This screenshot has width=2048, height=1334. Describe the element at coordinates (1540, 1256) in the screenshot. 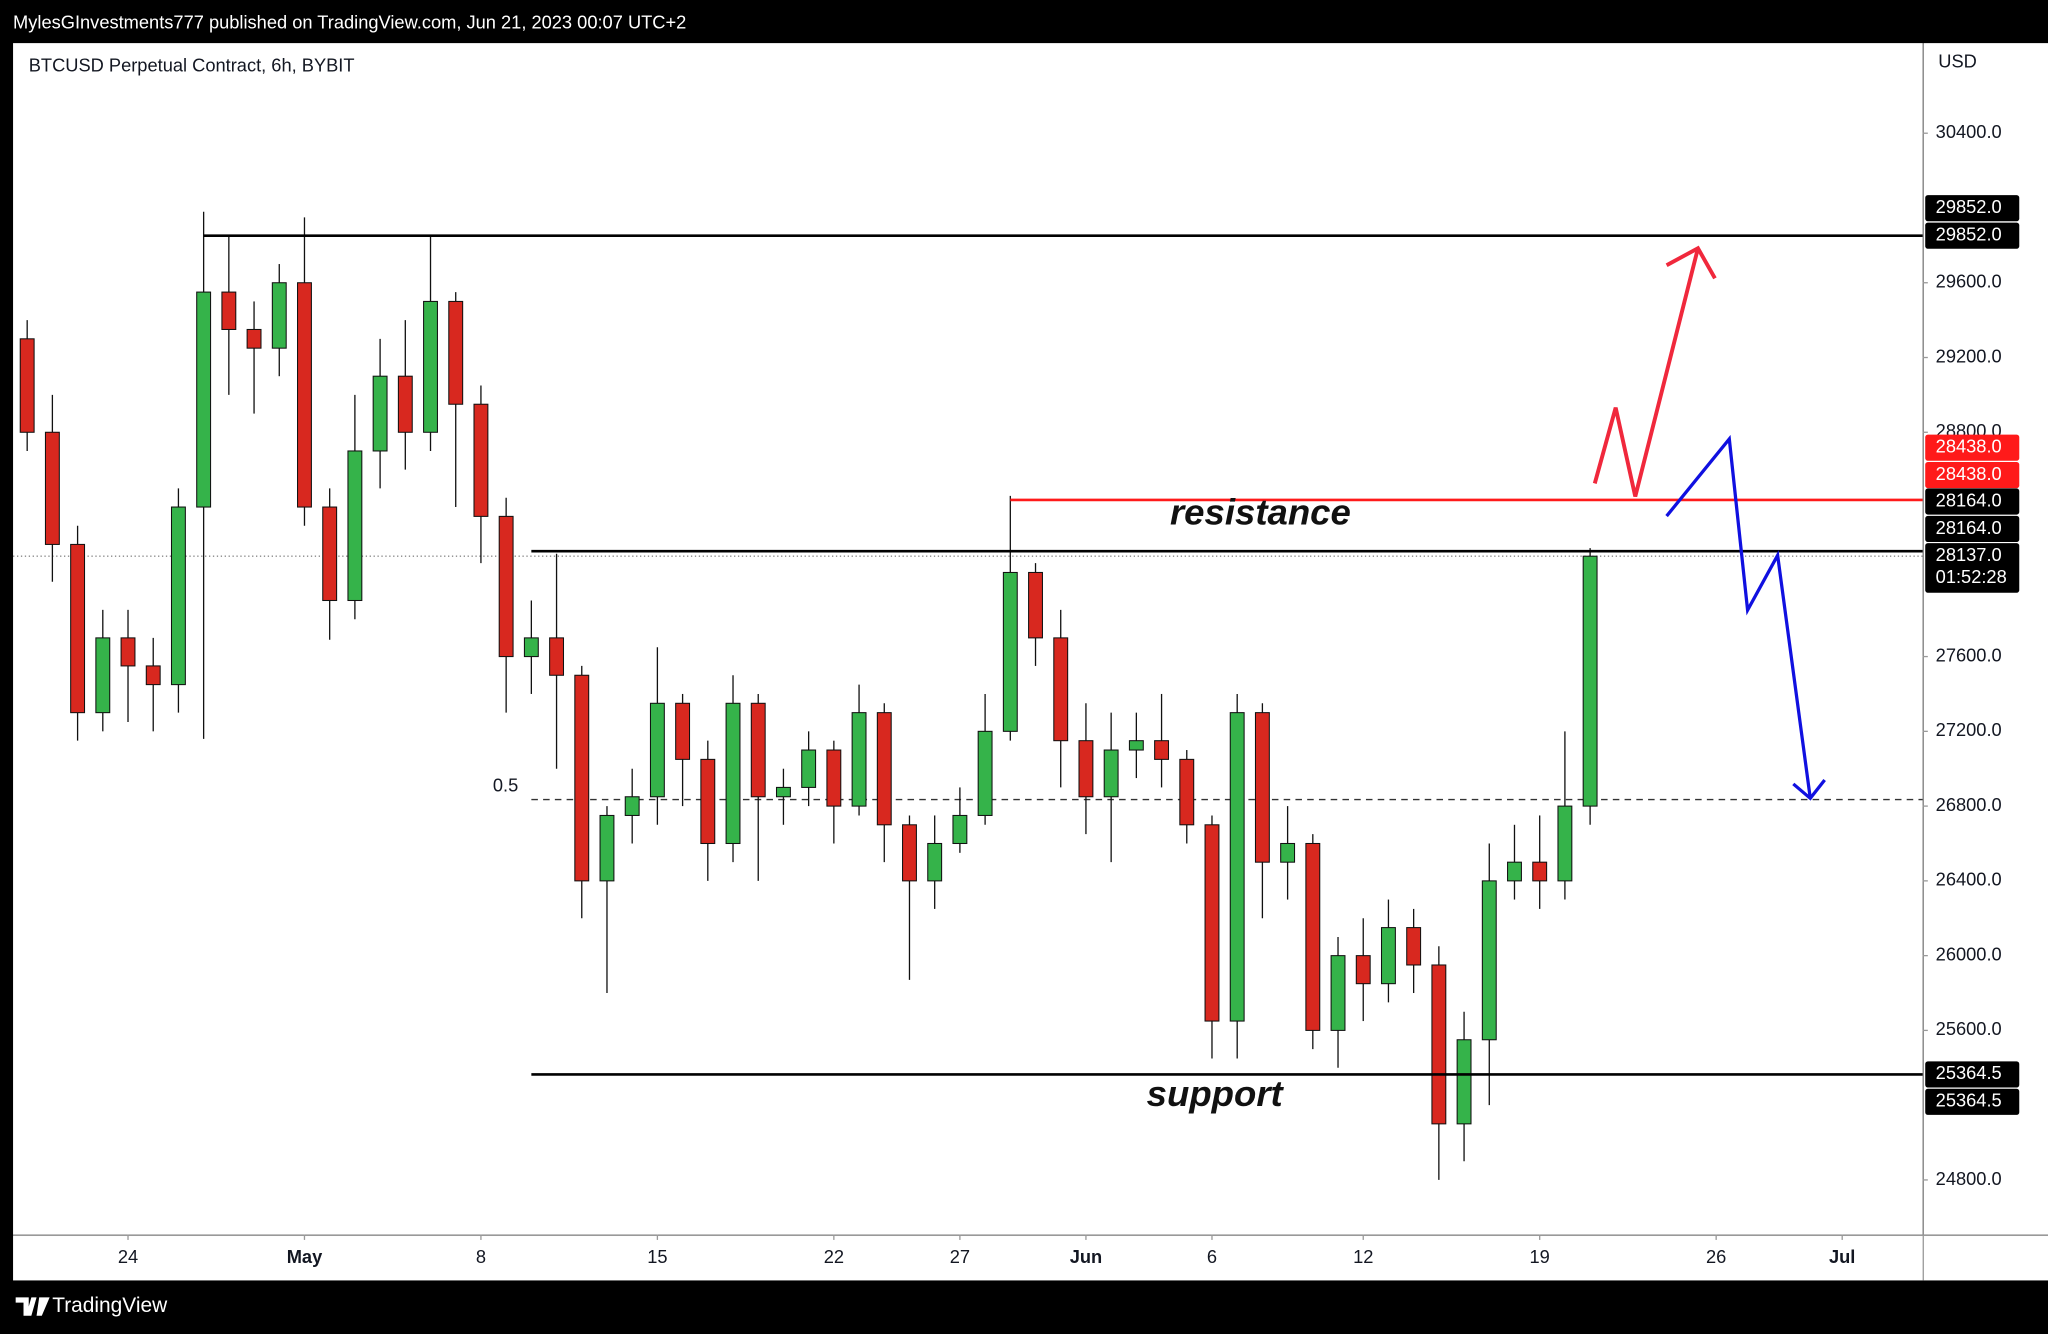

I see `x-tick-label: 19` at that location.